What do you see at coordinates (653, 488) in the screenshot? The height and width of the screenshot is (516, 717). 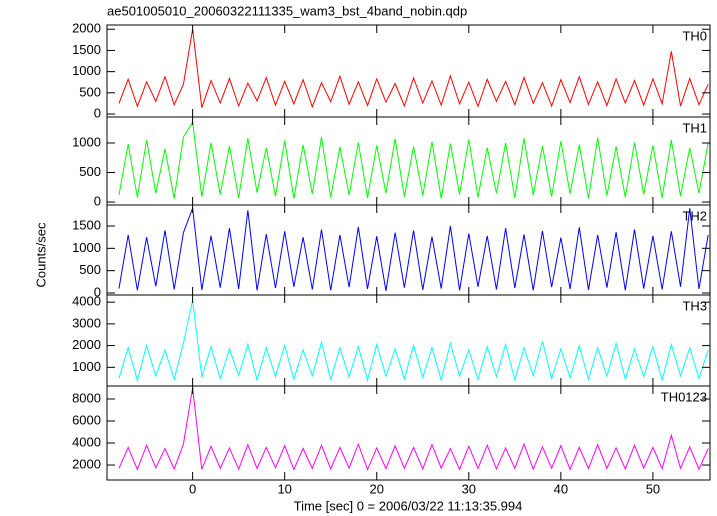 I see `x-tick-label: 50` at bounding box center [653, 488].